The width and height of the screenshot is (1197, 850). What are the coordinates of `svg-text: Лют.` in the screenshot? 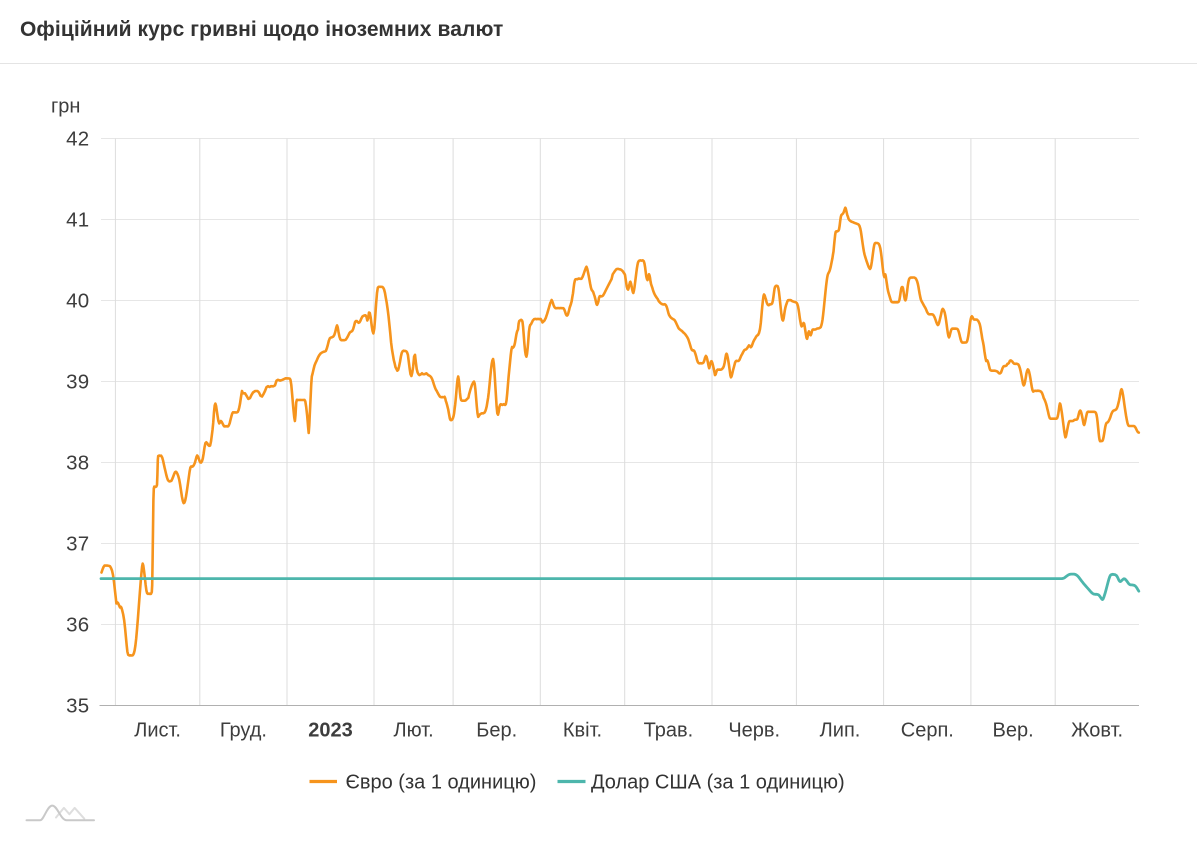 It's located at (414, 731).